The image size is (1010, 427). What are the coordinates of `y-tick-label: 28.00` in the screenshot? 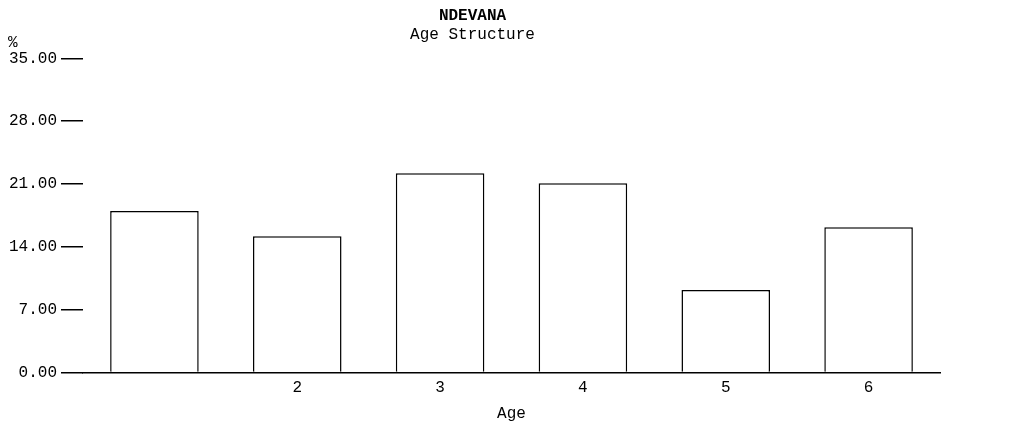 It's located at (33, 121).